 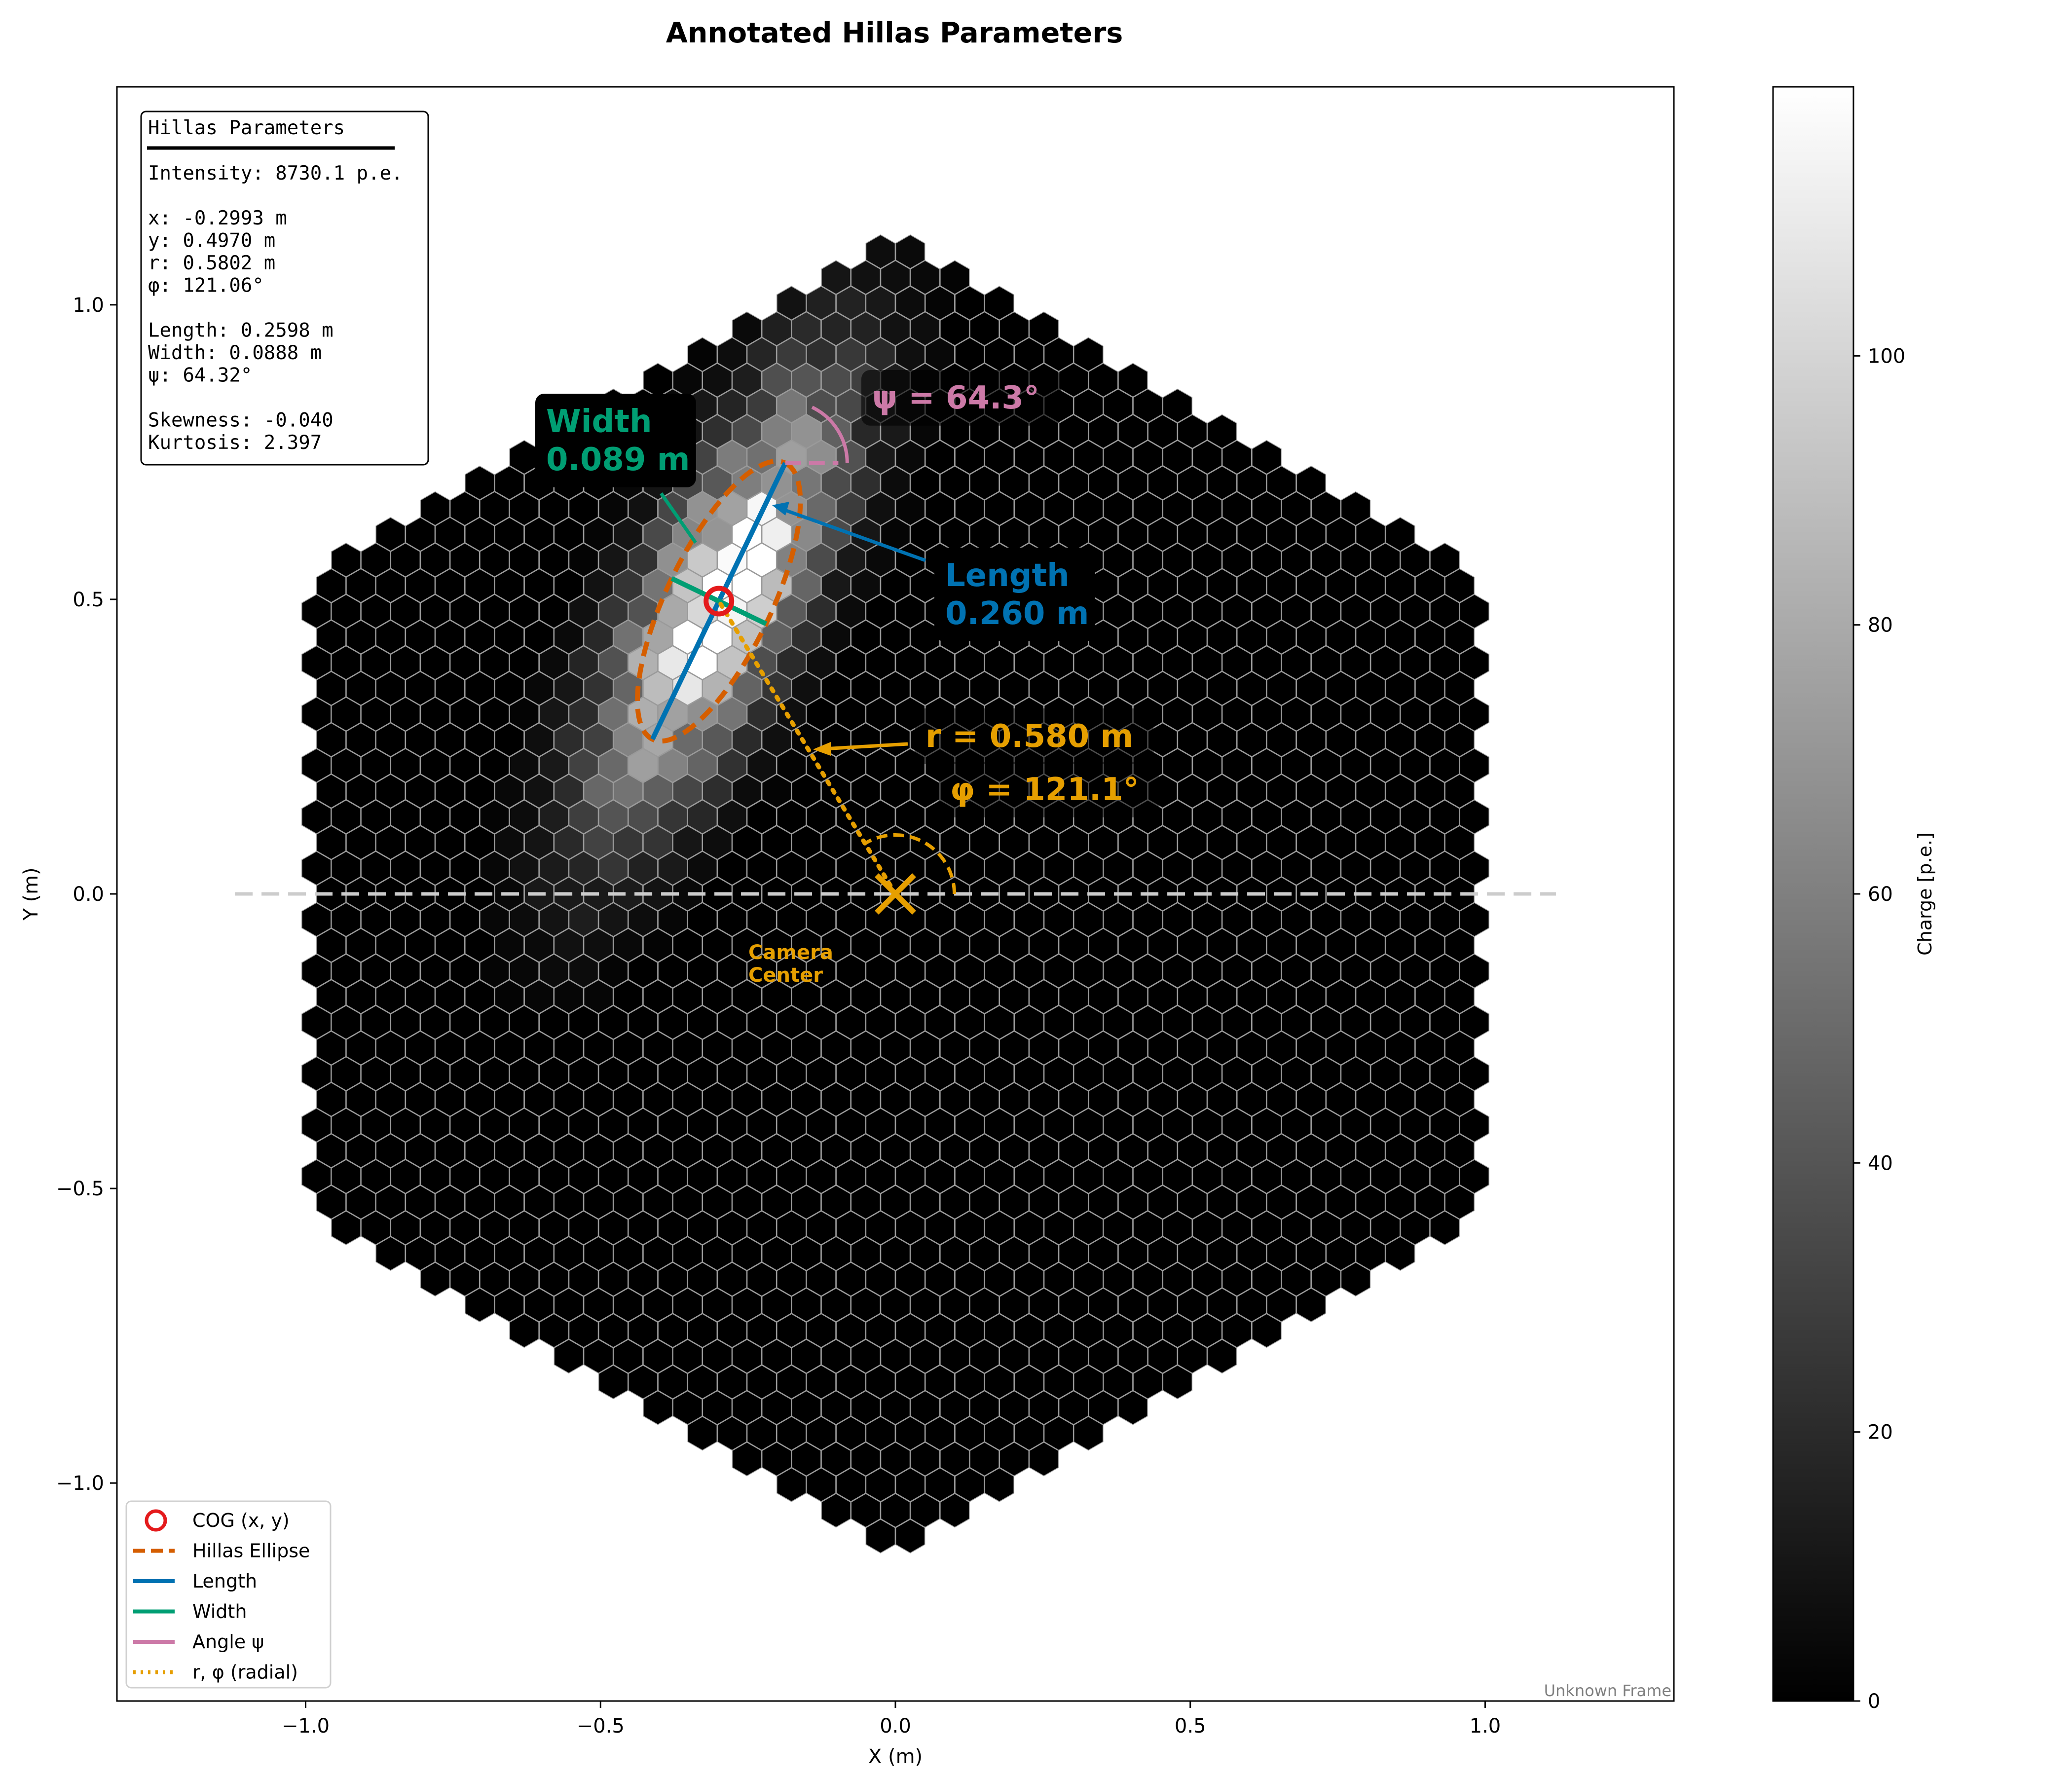 What do you see at coordinates (1015, 595) in the screenshot?
I see `length-annotation-background` at bounding box center [1015, 595].